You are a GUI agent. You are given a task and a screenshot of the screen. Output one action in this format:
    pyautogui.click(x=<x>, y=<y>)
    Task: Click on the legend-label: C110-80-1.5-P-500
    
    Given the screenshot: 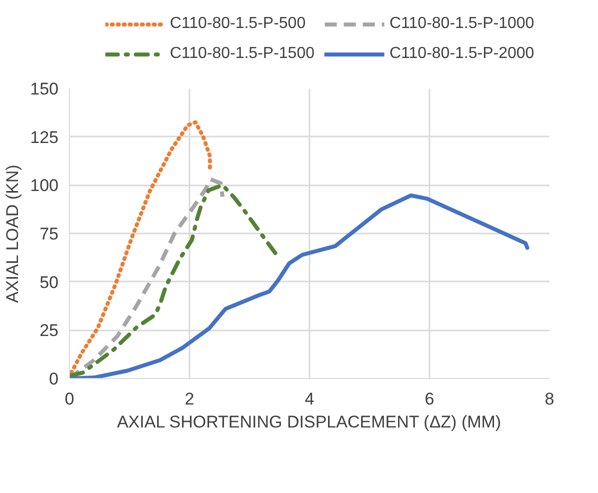 What is the action you would take?
    pyautogui.click(x=238, y=24)
    